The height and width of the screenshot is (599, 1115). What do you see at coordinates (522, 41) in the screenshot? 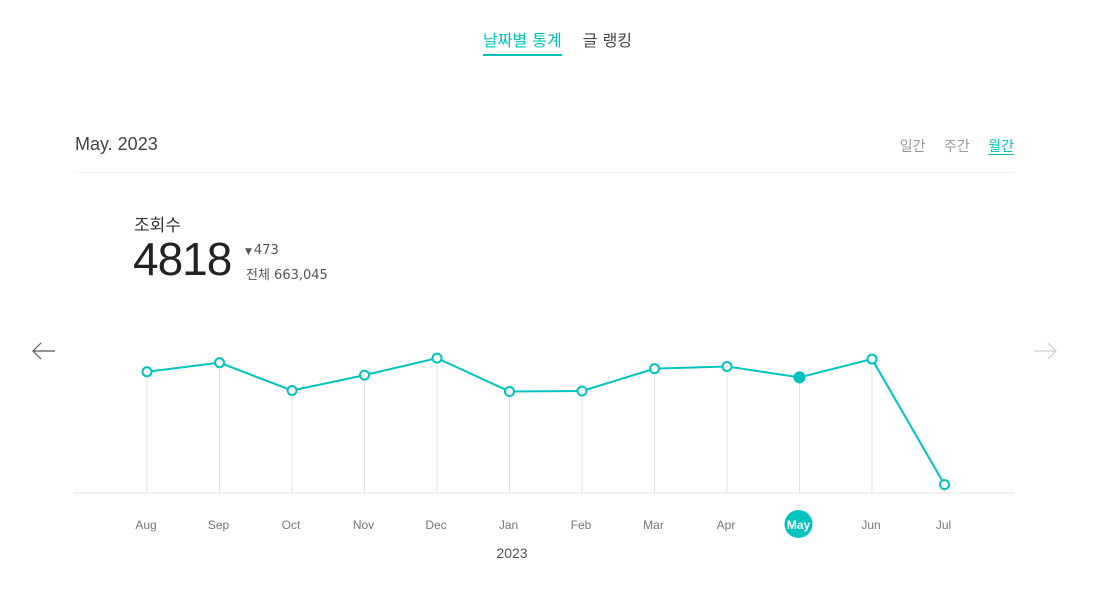
I see `tab-daily-stats: 날짜별 통계` at bounding box center [522, 41].